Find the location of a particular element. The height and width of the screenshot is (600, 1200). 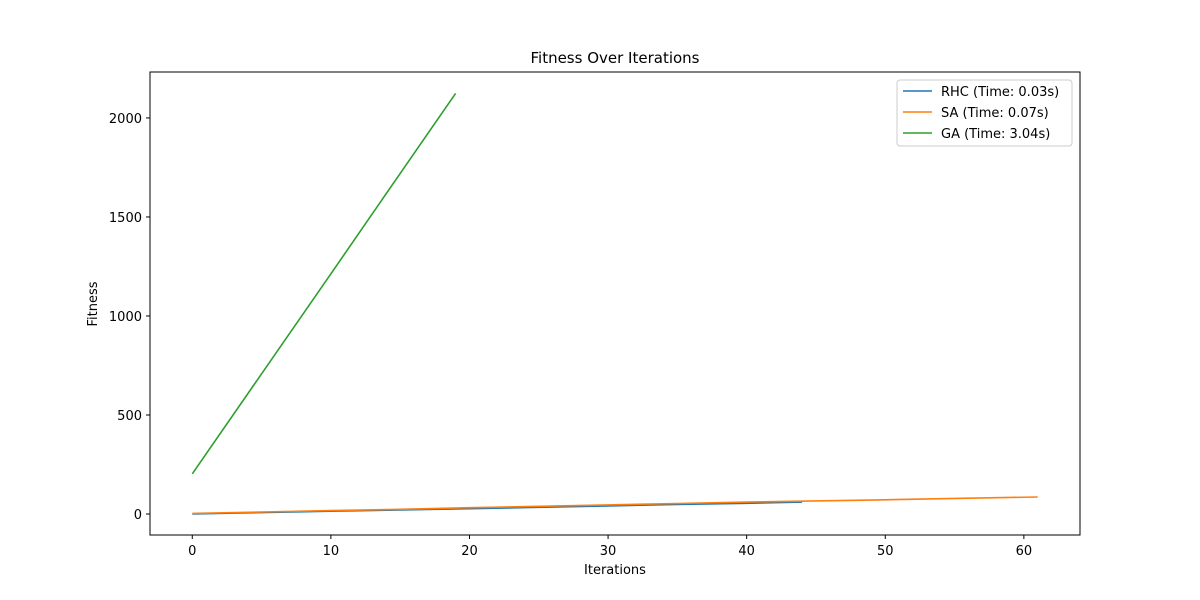

x-tick-label: 50 is located at coordinates (885, 551).